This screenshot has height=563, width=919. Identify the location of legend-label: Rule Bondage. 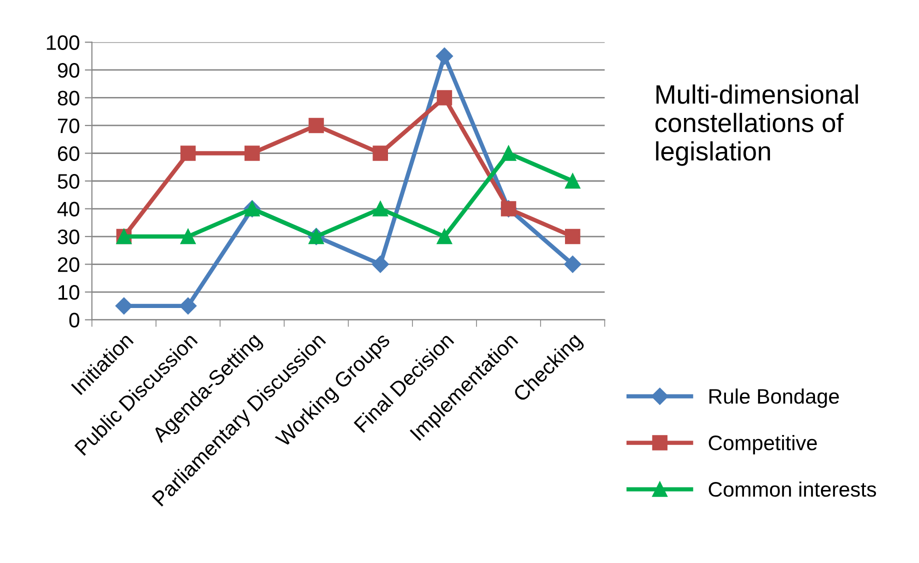
(774, 398).